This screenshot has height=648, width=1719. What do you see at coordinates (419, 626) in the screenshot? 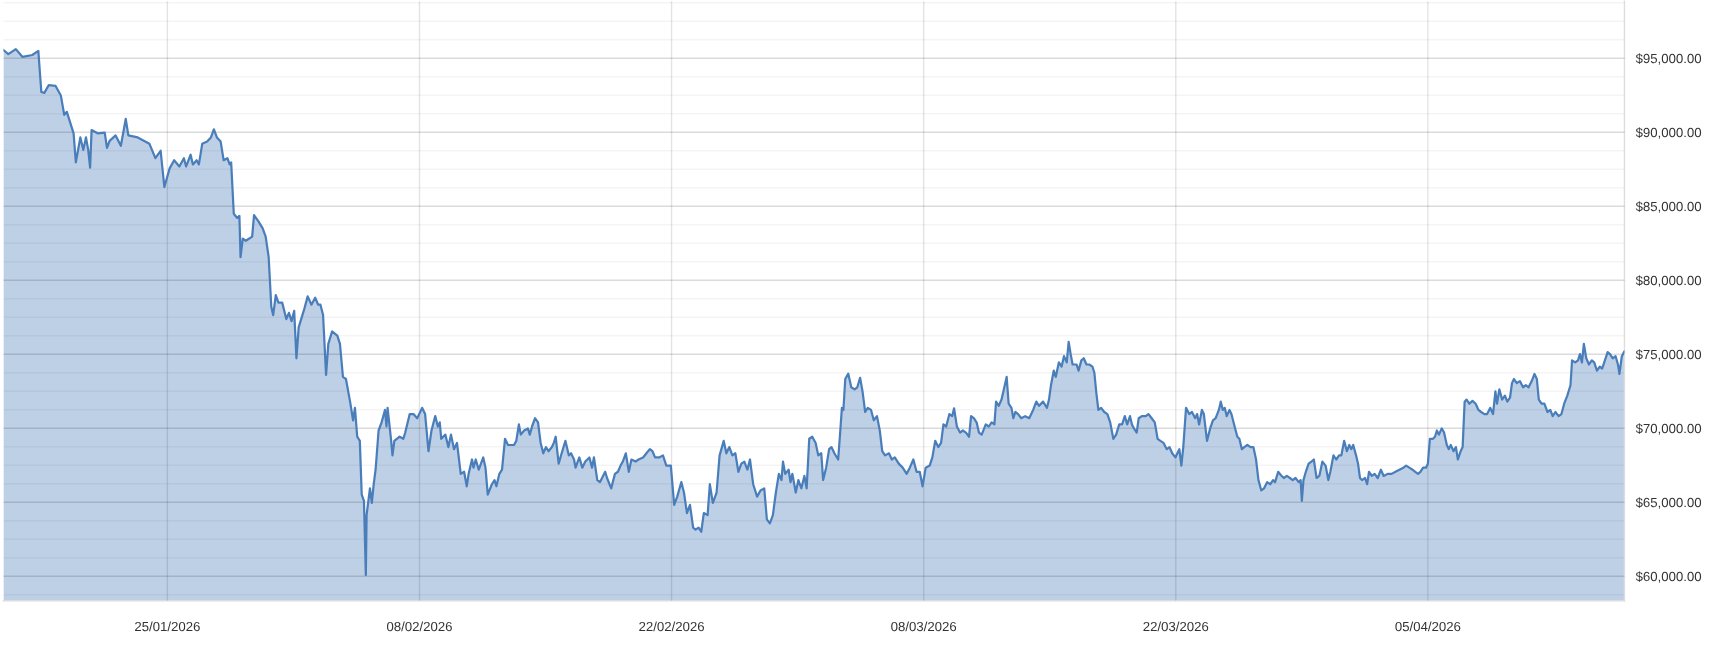
I see `x-tick-label: 08/02/2026` at bounding box center [419, 626].